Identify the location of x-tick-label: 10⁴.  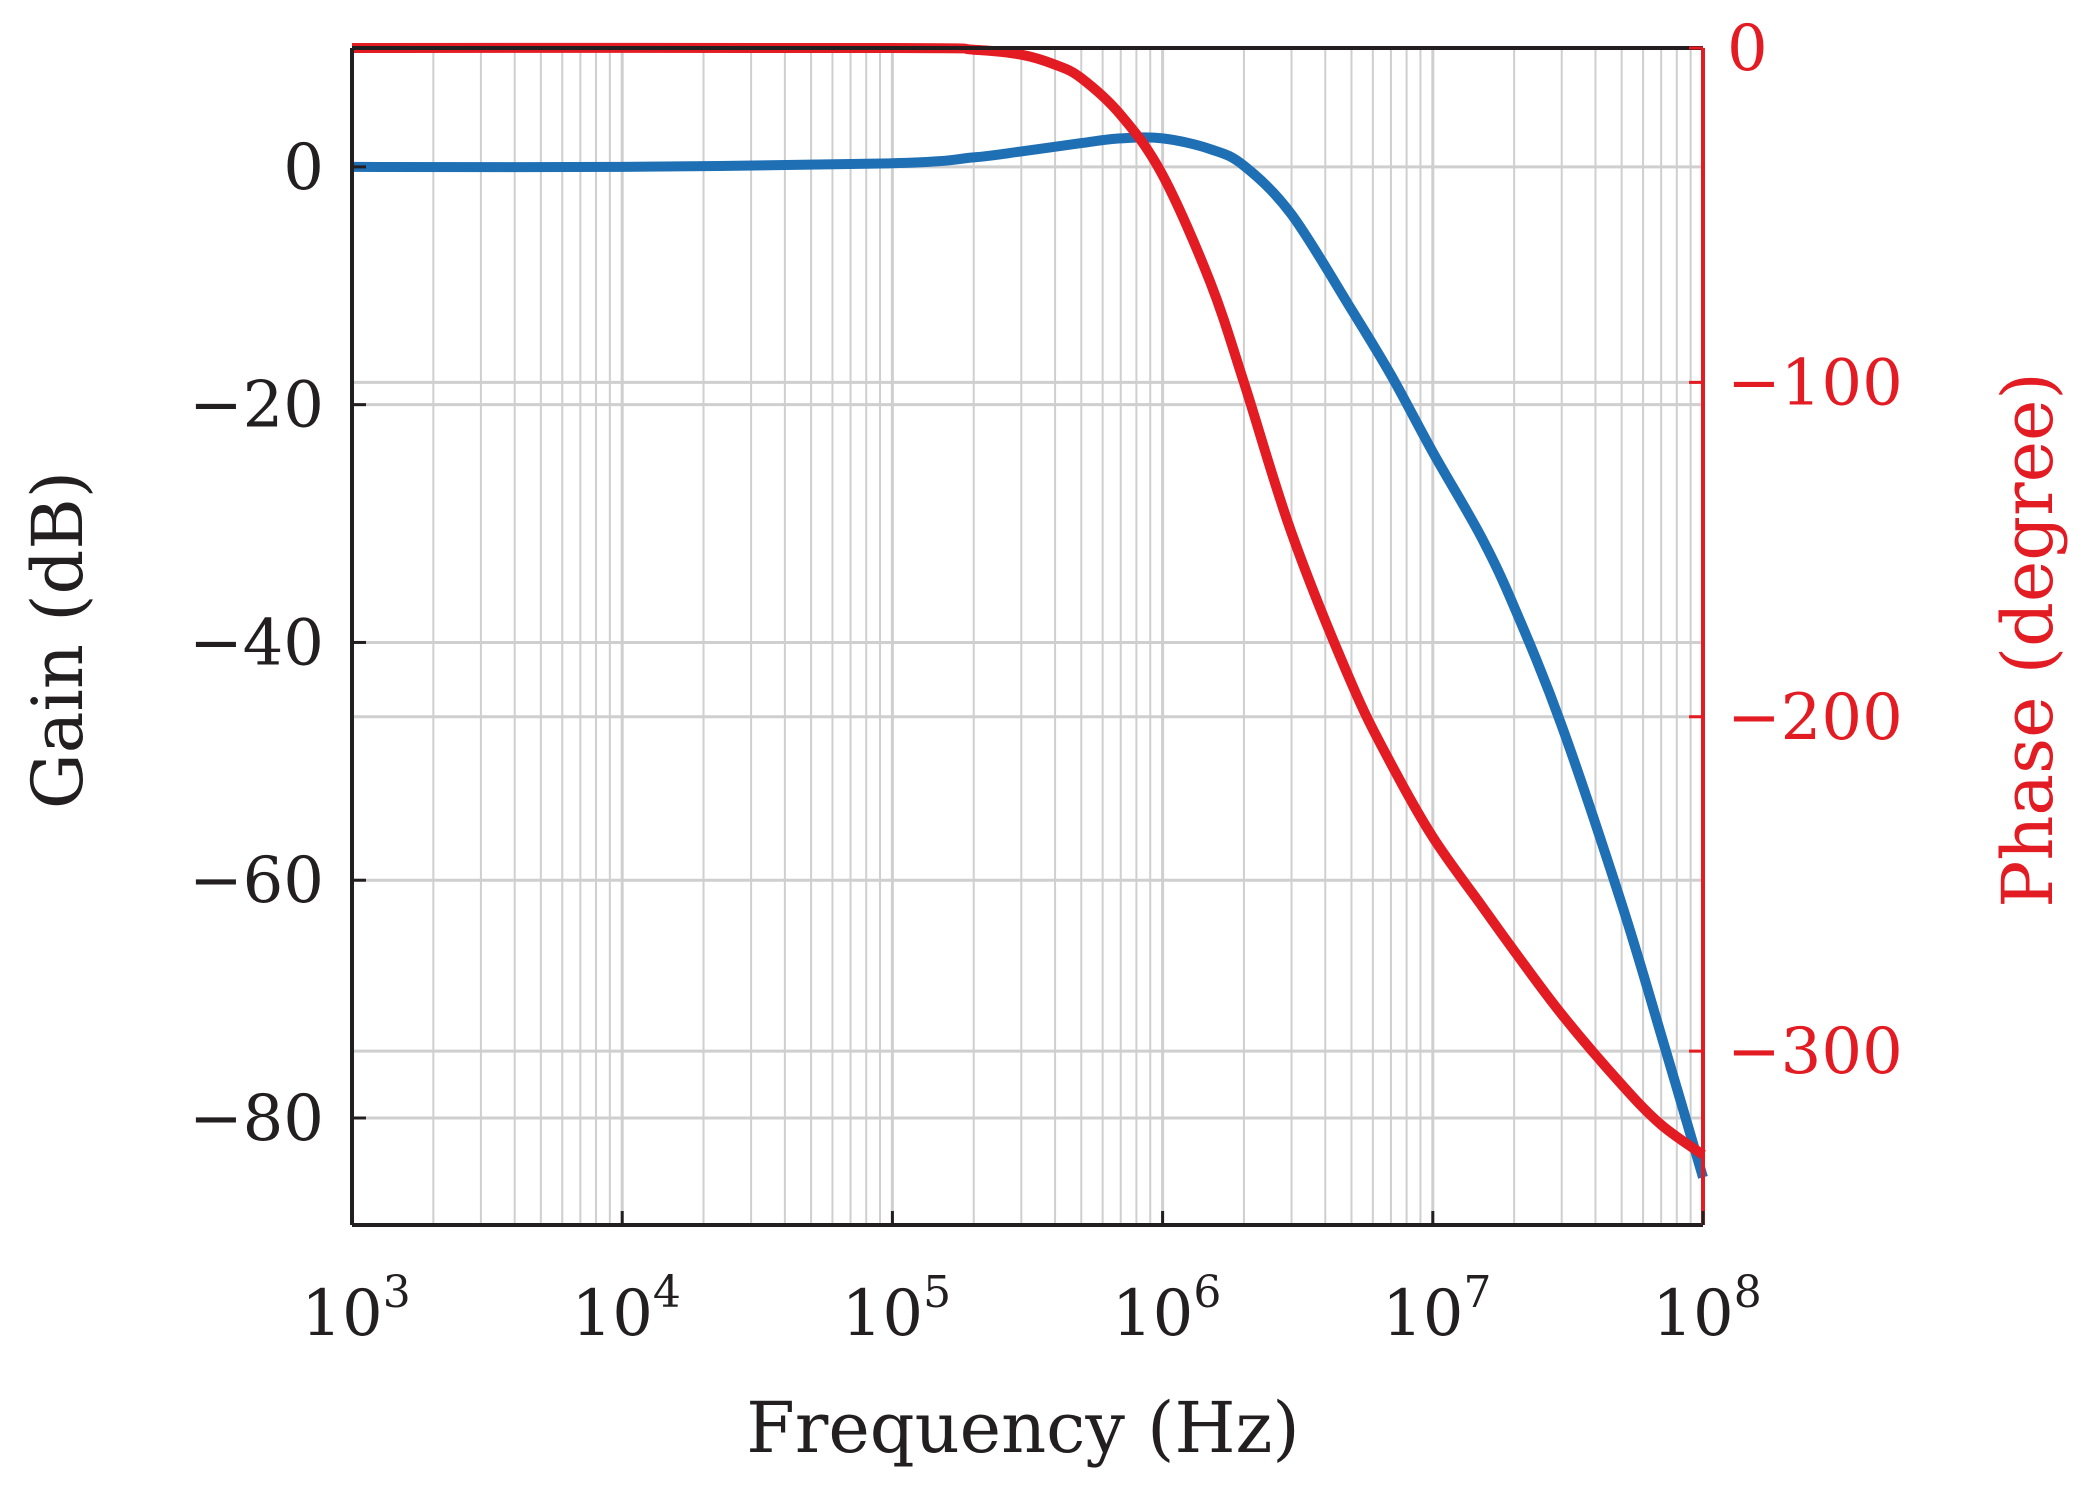
(625, 1309).